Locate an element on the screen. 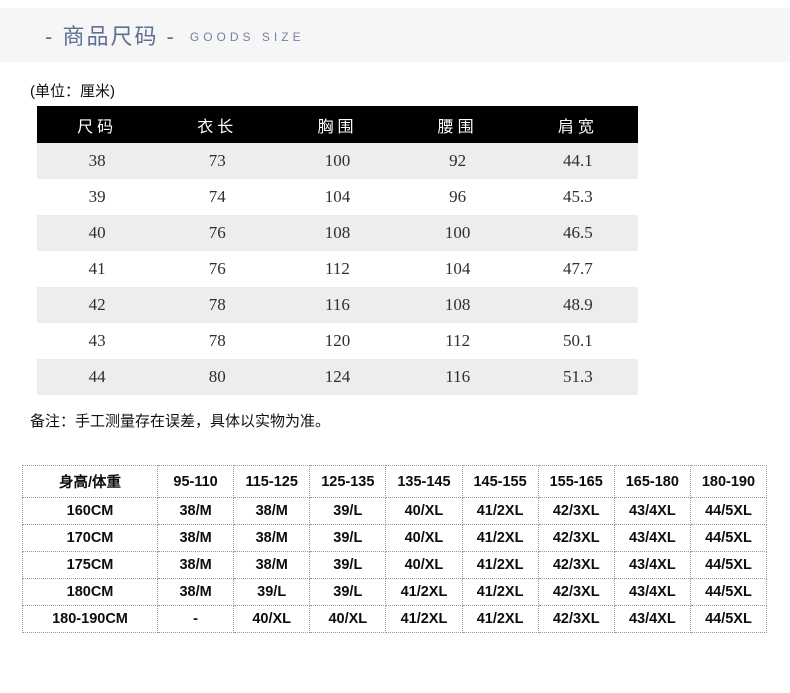 The height and width of the screenshot is (693, 790). table-cell: 180-190CM is located at coordinates (90, 619).